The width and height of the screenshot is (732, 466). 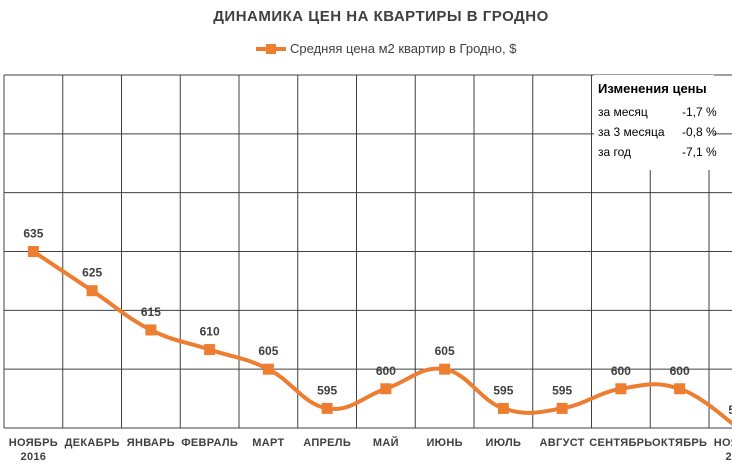 I want to click on x-tick-label: МАЙ, so click(x=386, y=442).